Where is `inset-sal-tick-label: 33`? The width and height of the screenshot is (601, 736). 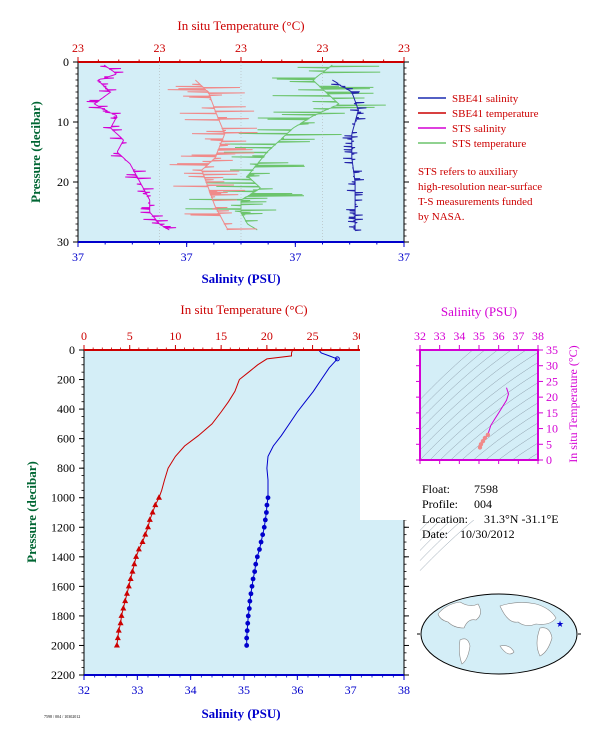
inset-sal-tick-label: 33 is located at coordinates (440, 336).